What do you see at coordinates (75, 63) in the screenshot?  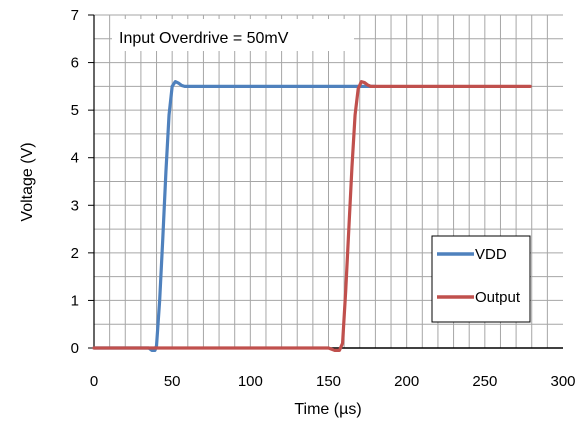 I see `y-tick-label: 6` at bounding box center [75, 63].